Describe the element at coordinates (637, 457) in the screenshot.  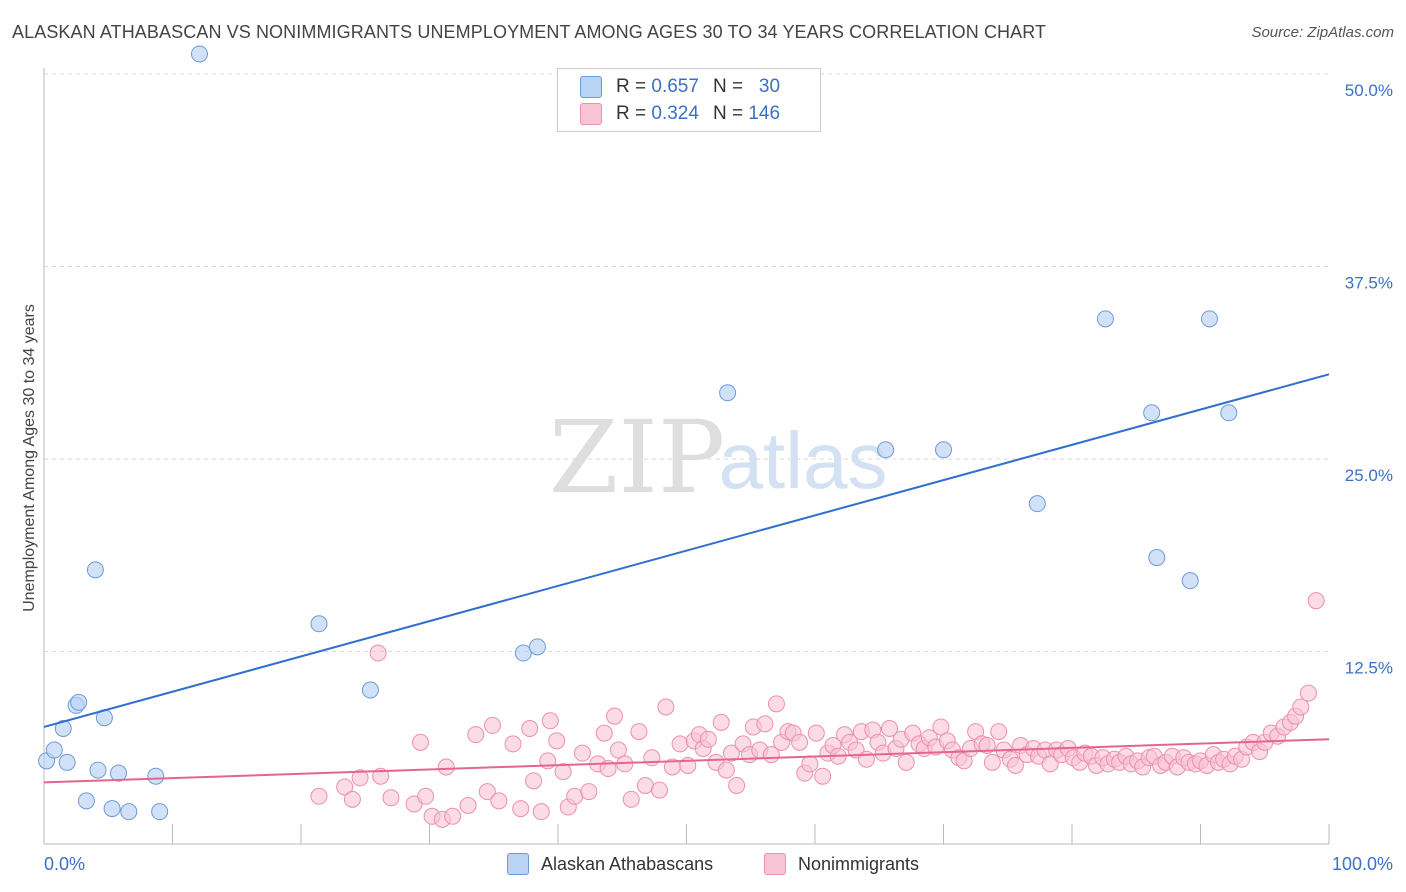
I see `watermark-zip: ZIP` at that location.